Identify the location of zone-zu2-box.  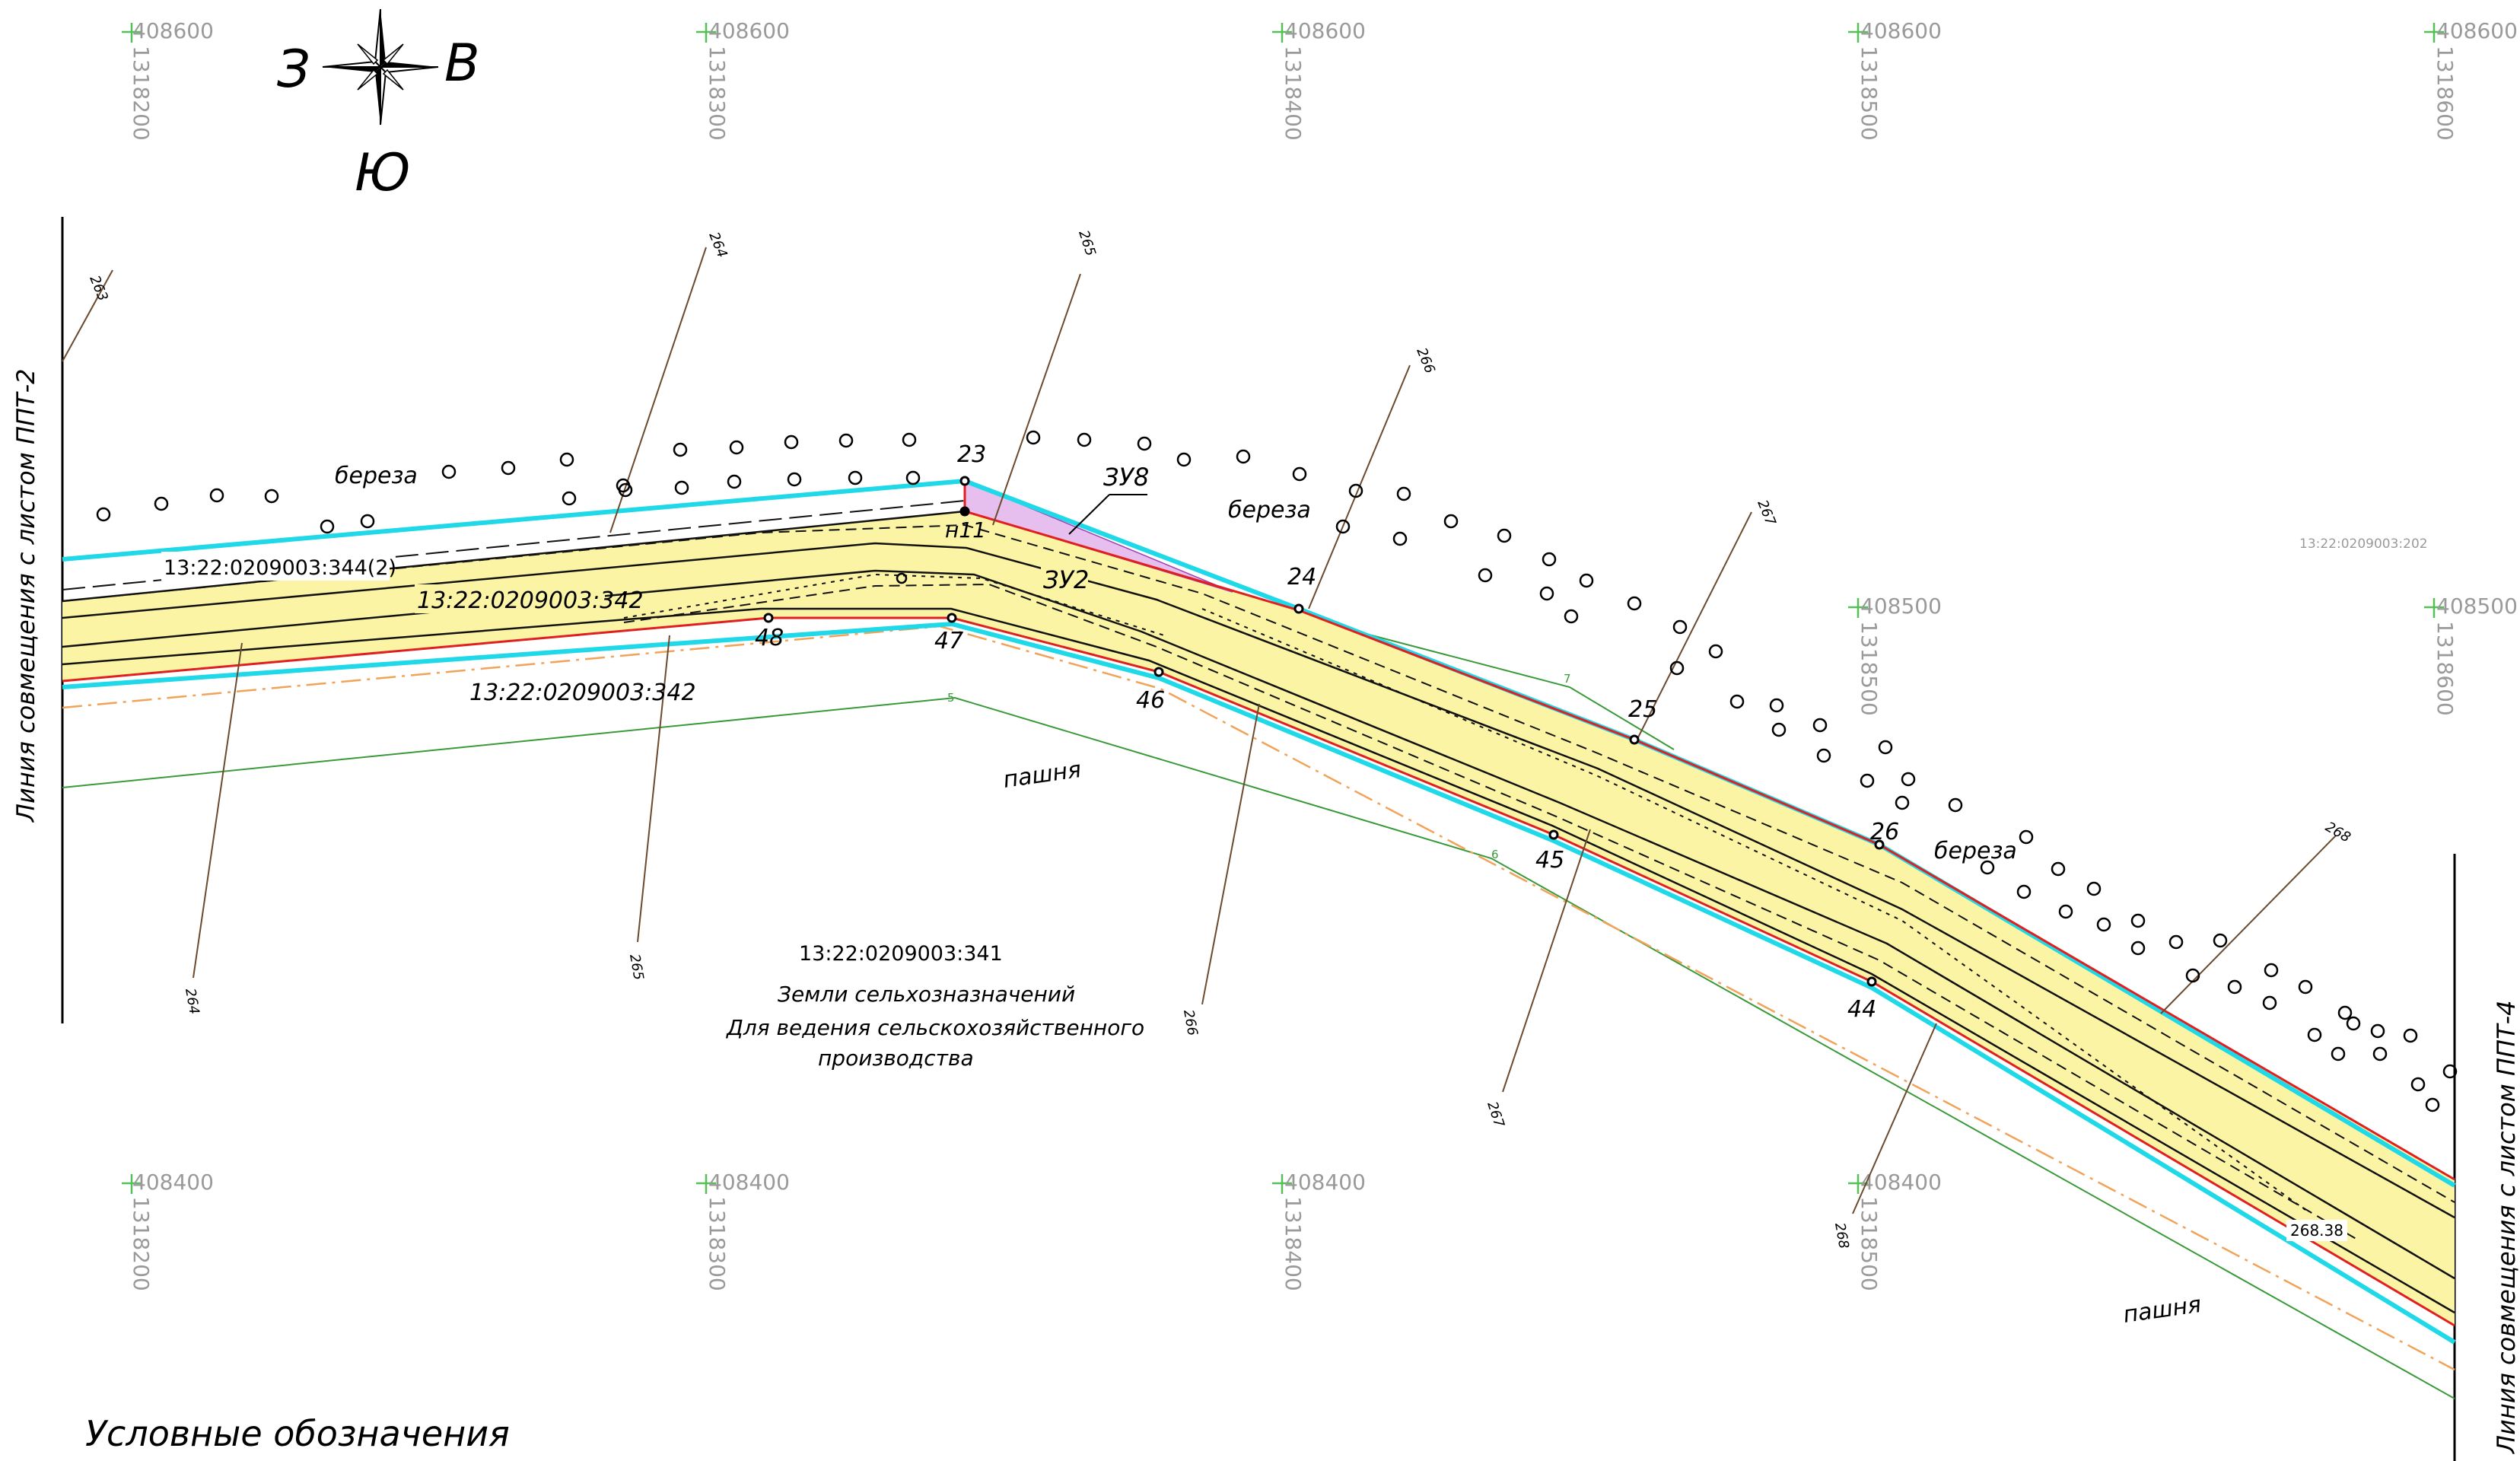
(1065, 580).